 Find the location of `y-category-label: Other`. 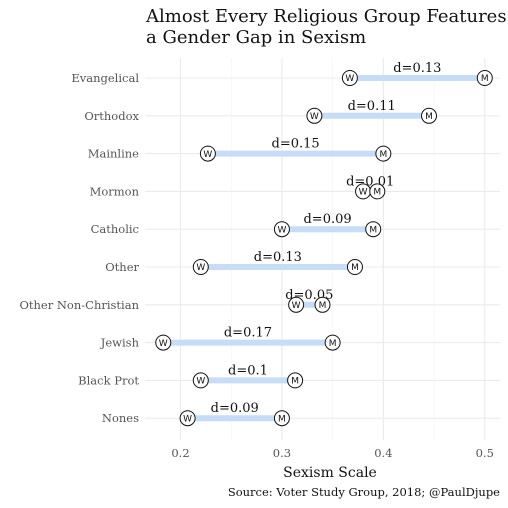

y-category-label: Other is located at coordinates (122, 267).